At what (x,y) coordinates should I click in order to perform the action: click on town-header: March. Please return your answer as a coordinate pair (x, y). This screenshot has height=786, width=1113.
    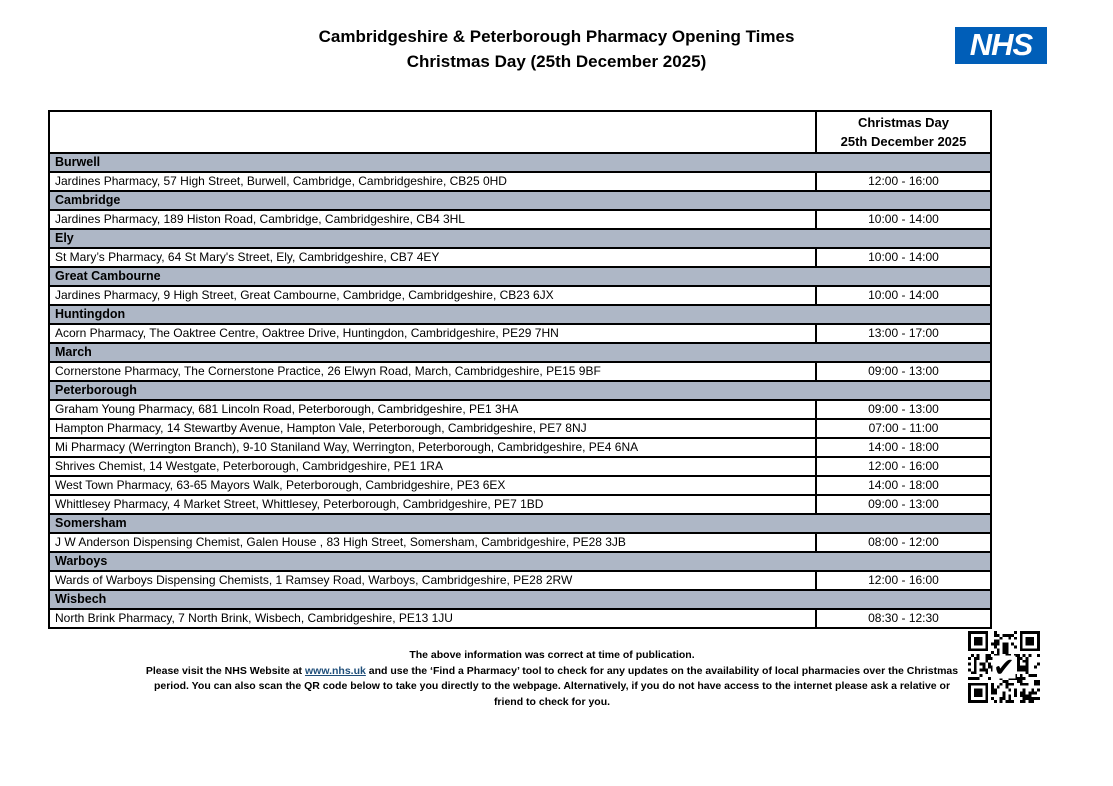
    Looking at the image, I should click on (520, 352).